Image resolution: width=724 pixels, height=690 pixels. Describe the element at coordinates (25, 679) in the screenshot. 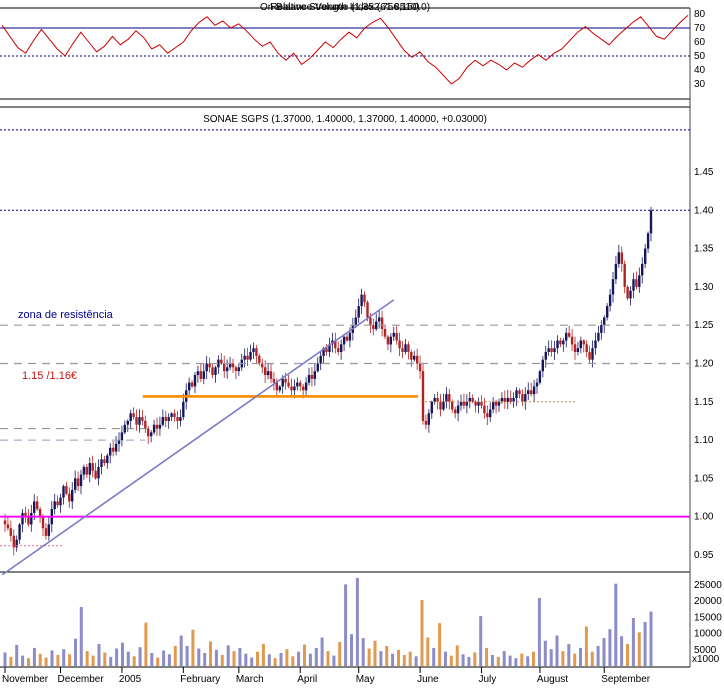

I see `x-axis-month-label: November` at that location.